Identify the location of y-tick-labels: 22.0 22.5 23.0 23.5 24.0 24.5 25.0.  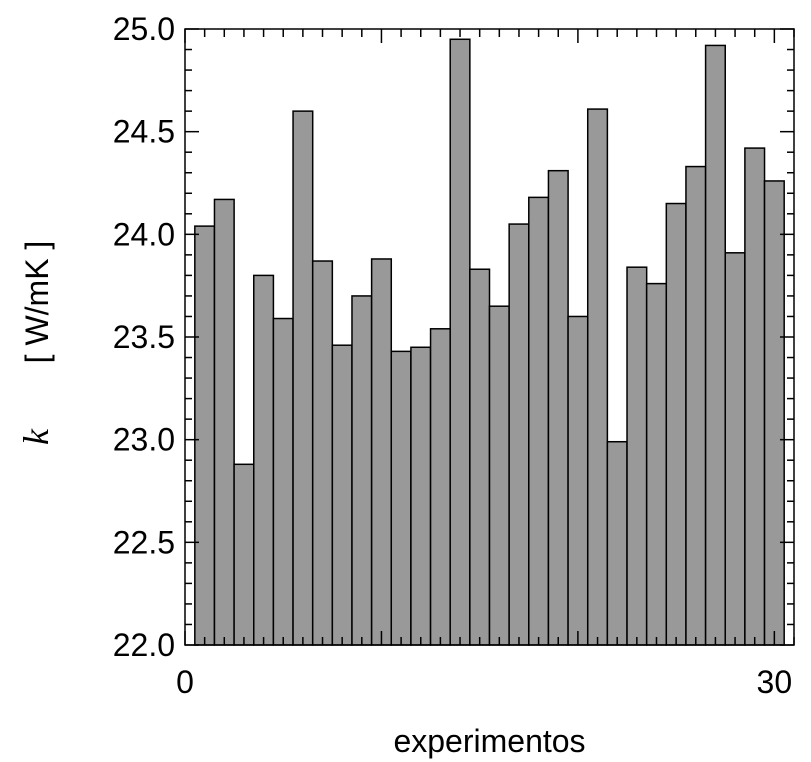
(144, 337).